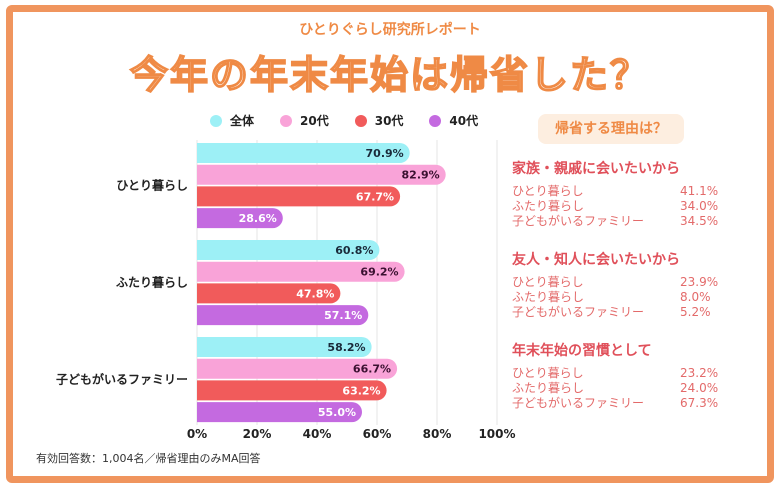 The height and width of the screenshot is (487, 780). I want to click on data-label: 58.2%, so click(346, 347).